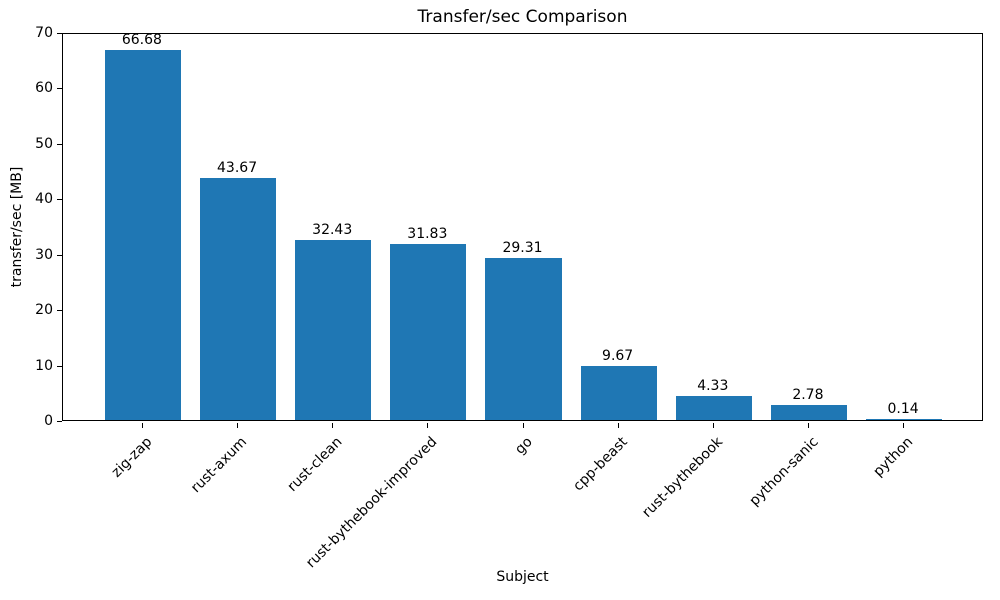  What do you see at coordinates (618, 356) in the screenshot?
I see `bar-value-label: 9.67` at bounding box center [618, 356].